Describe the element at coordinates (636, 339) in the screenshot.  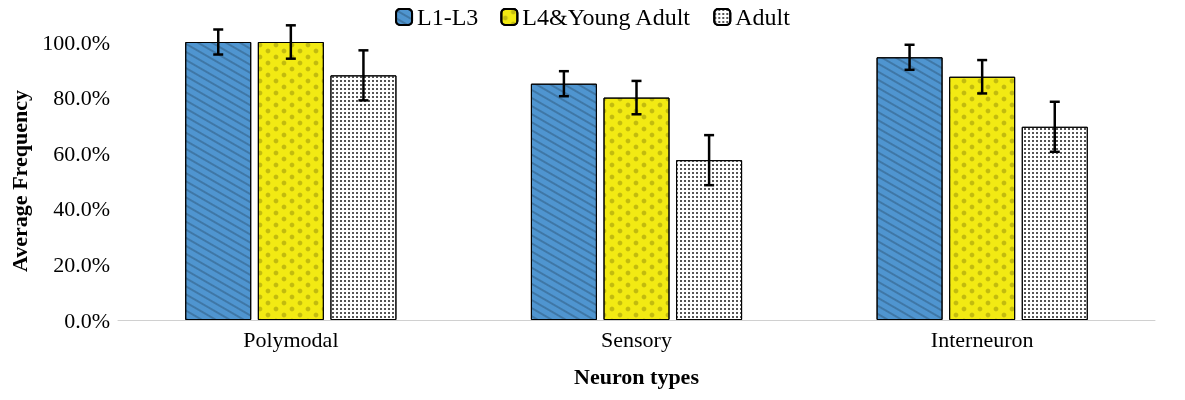
I see `x-tick-label: Sensory` at that location.